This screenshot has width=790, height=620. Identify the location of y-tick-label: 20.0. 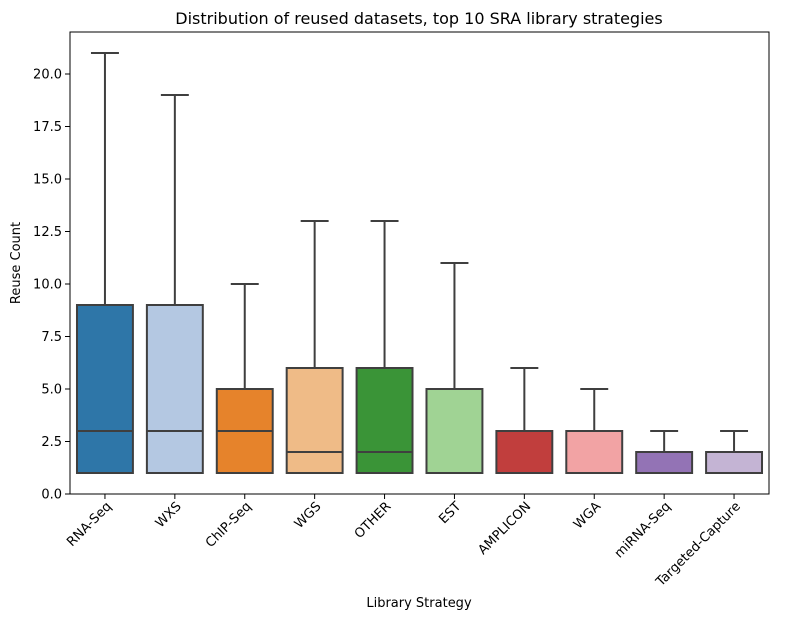
(47, 75).